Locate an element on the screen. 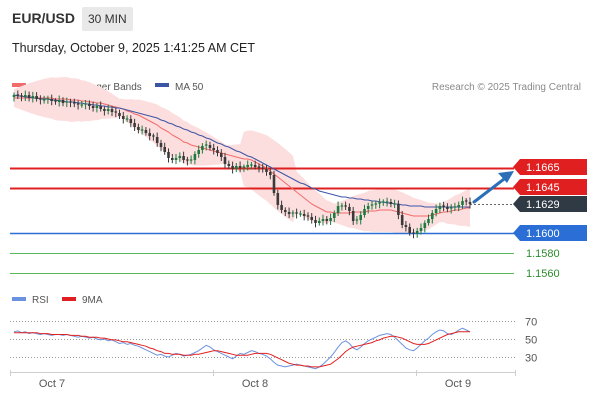 This screenshot has height=400, width=590. rsi-ma-legend-label: 9MA is located at coordinates (92, 300).